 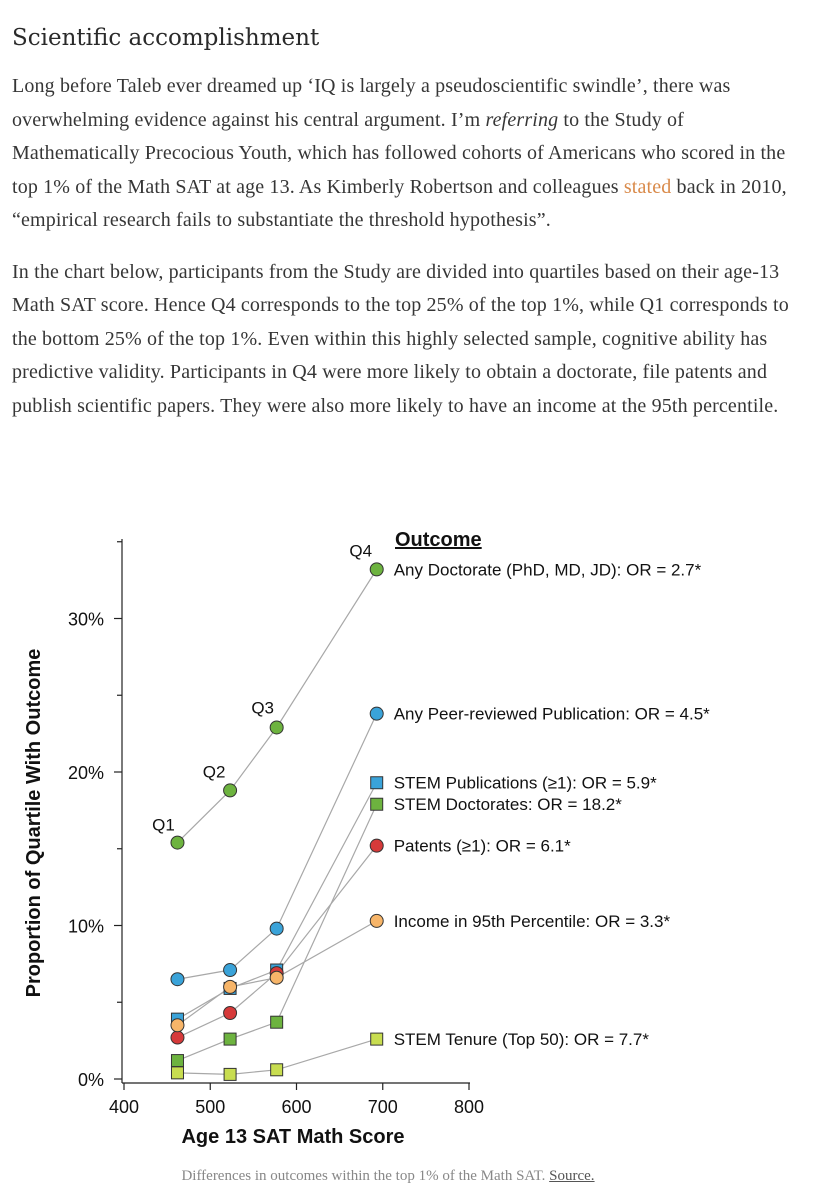 What do you see at coordinates (163, 825) in the screenshot?
I see `quartile-label: Q1` at bounding box center [163, 825].